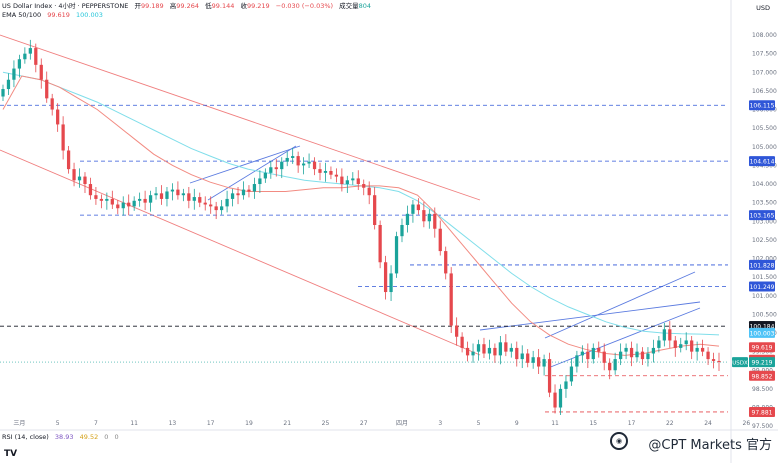 The height and width of the screenshot is (463, 778). I want to click on x-tick-label: 15, so click(593, 423).